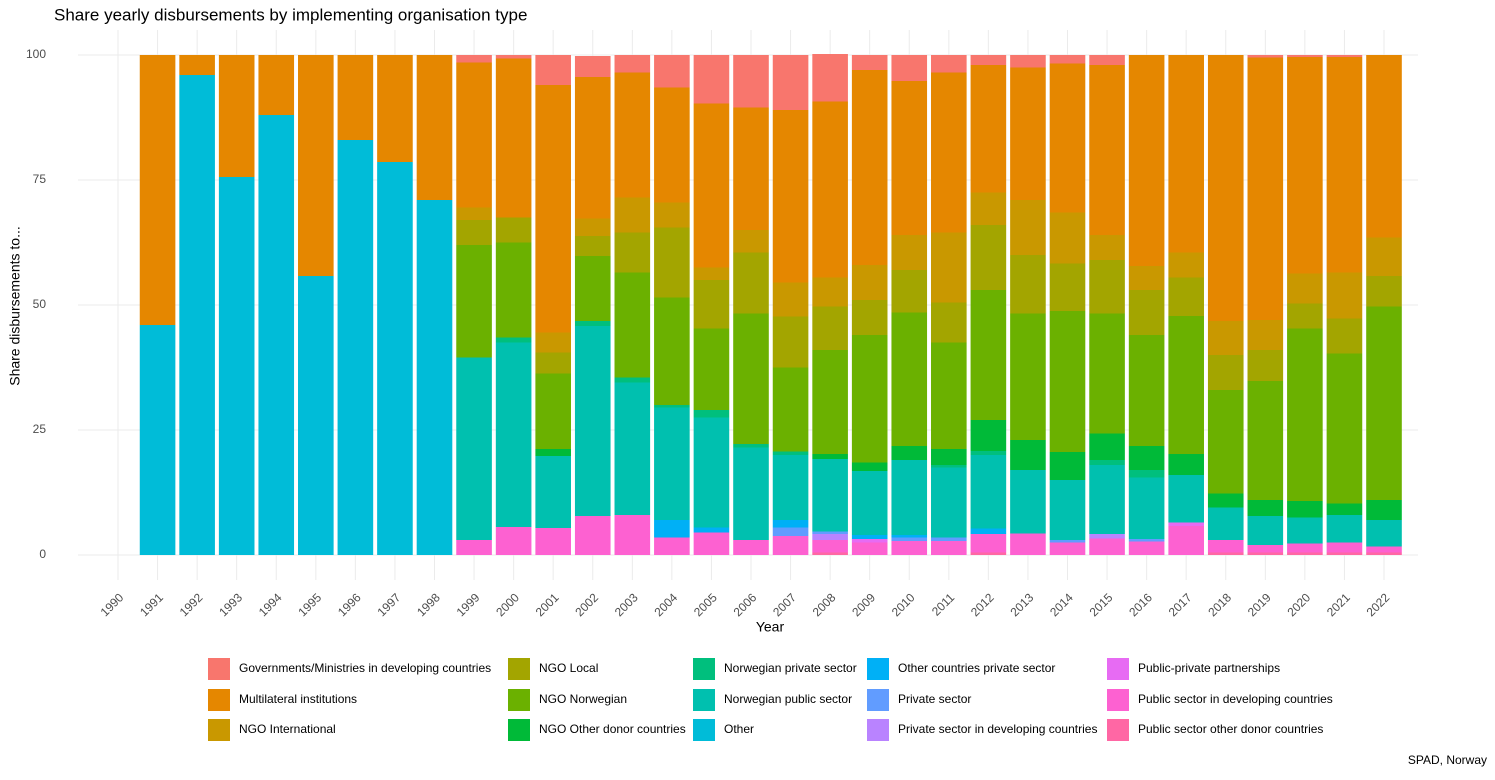 This screenshot has height=780, width=1495. I want to click on x-tick-label: 2004, so click(665, 604).